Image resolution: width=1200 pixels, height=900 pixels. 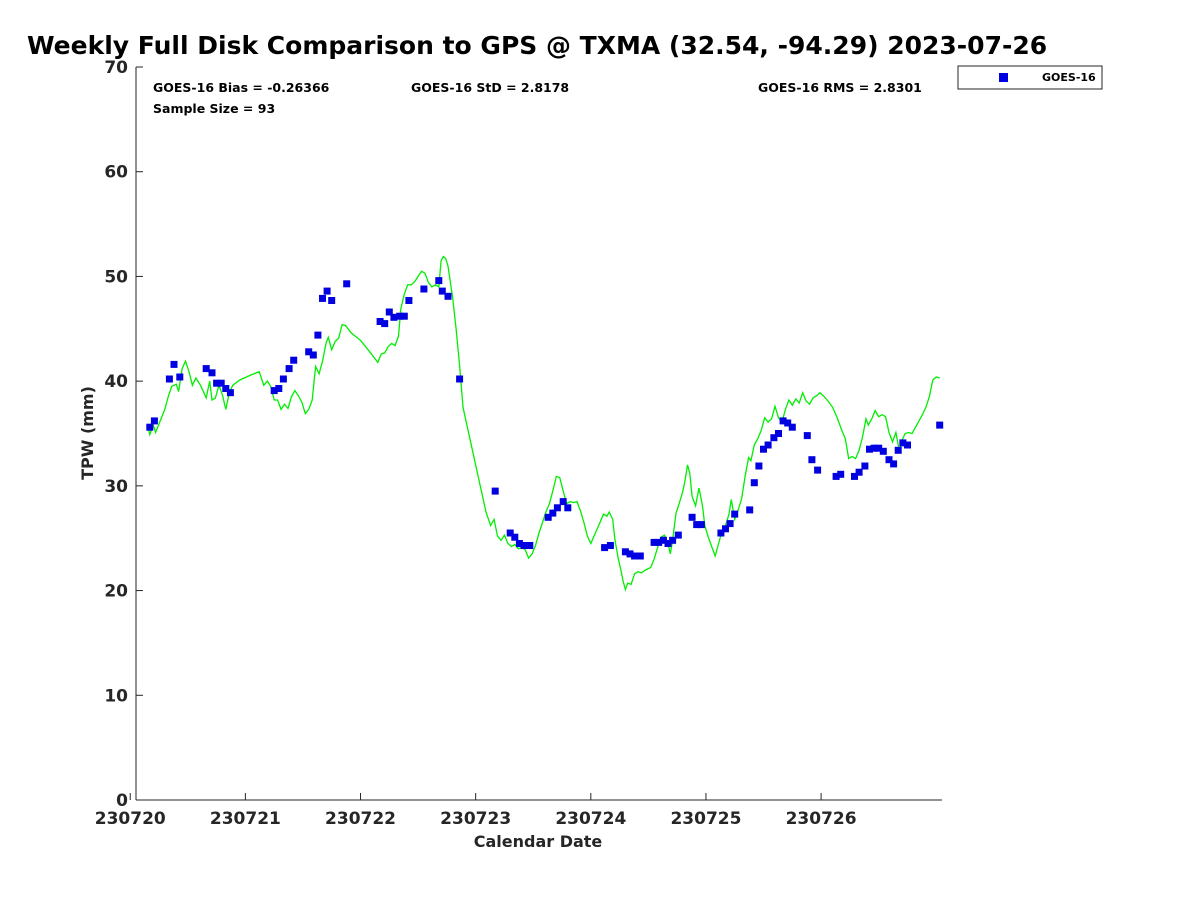 What do you see at coordinates (116, 696) in the screenshot?
I see `y-tick-label: 10` at bounding box center [116, 696].